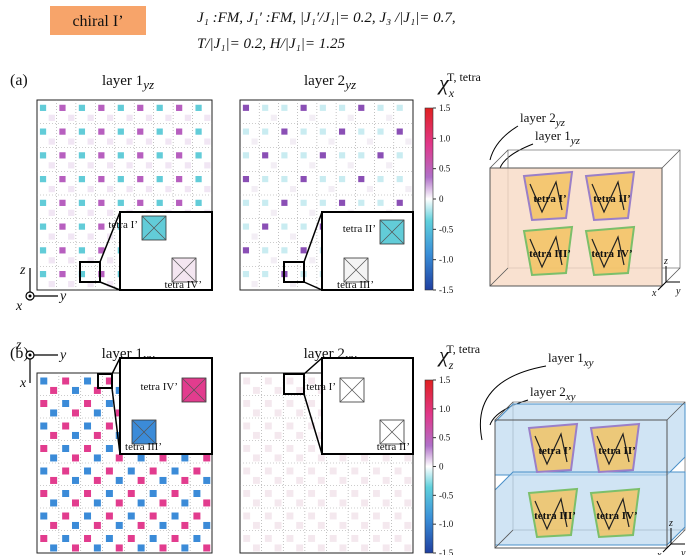  I want to click on colorbar-tick-label: 1.0, so click(445, 409).